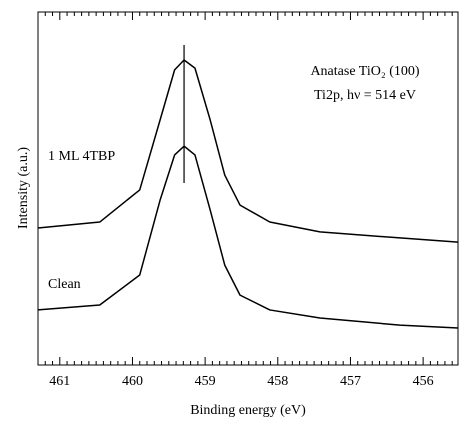 The image size is (474, 438). What do you see at coordinates (350, 381) in the screenshot?
I see `x-tick-label: 457` at bounding box center [350, 381].